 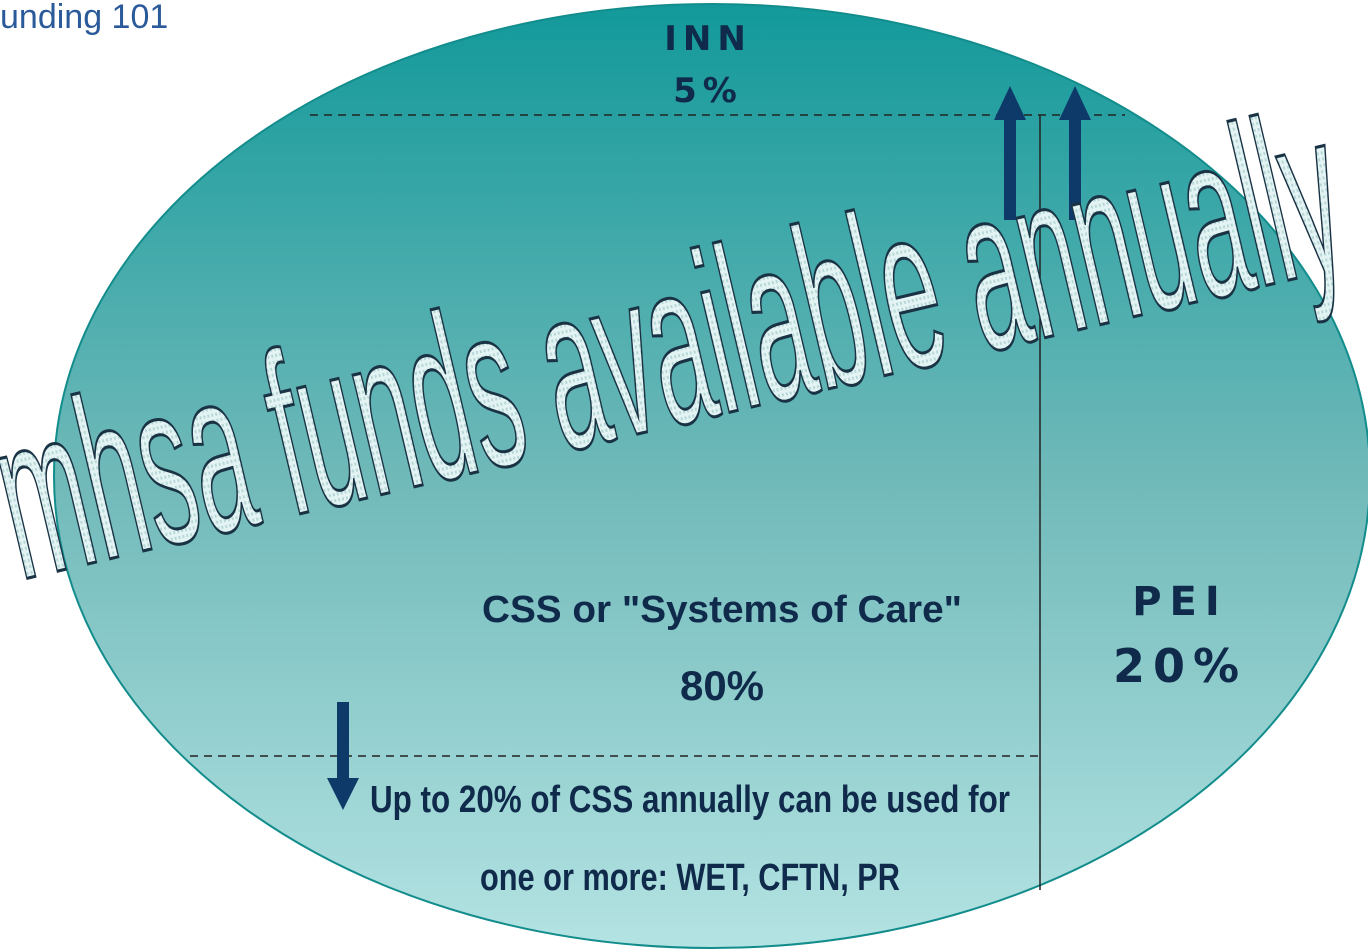 What do you see at coordinates (84, 18) in the screenshot?
I see `slide-title: unding 101` at bounding box center [84, 18].